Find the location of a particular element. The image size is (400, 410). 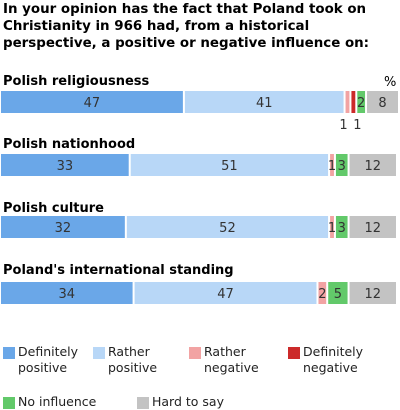

category-label-polish-culture: Polish culture is located at coordinates (53, 208).